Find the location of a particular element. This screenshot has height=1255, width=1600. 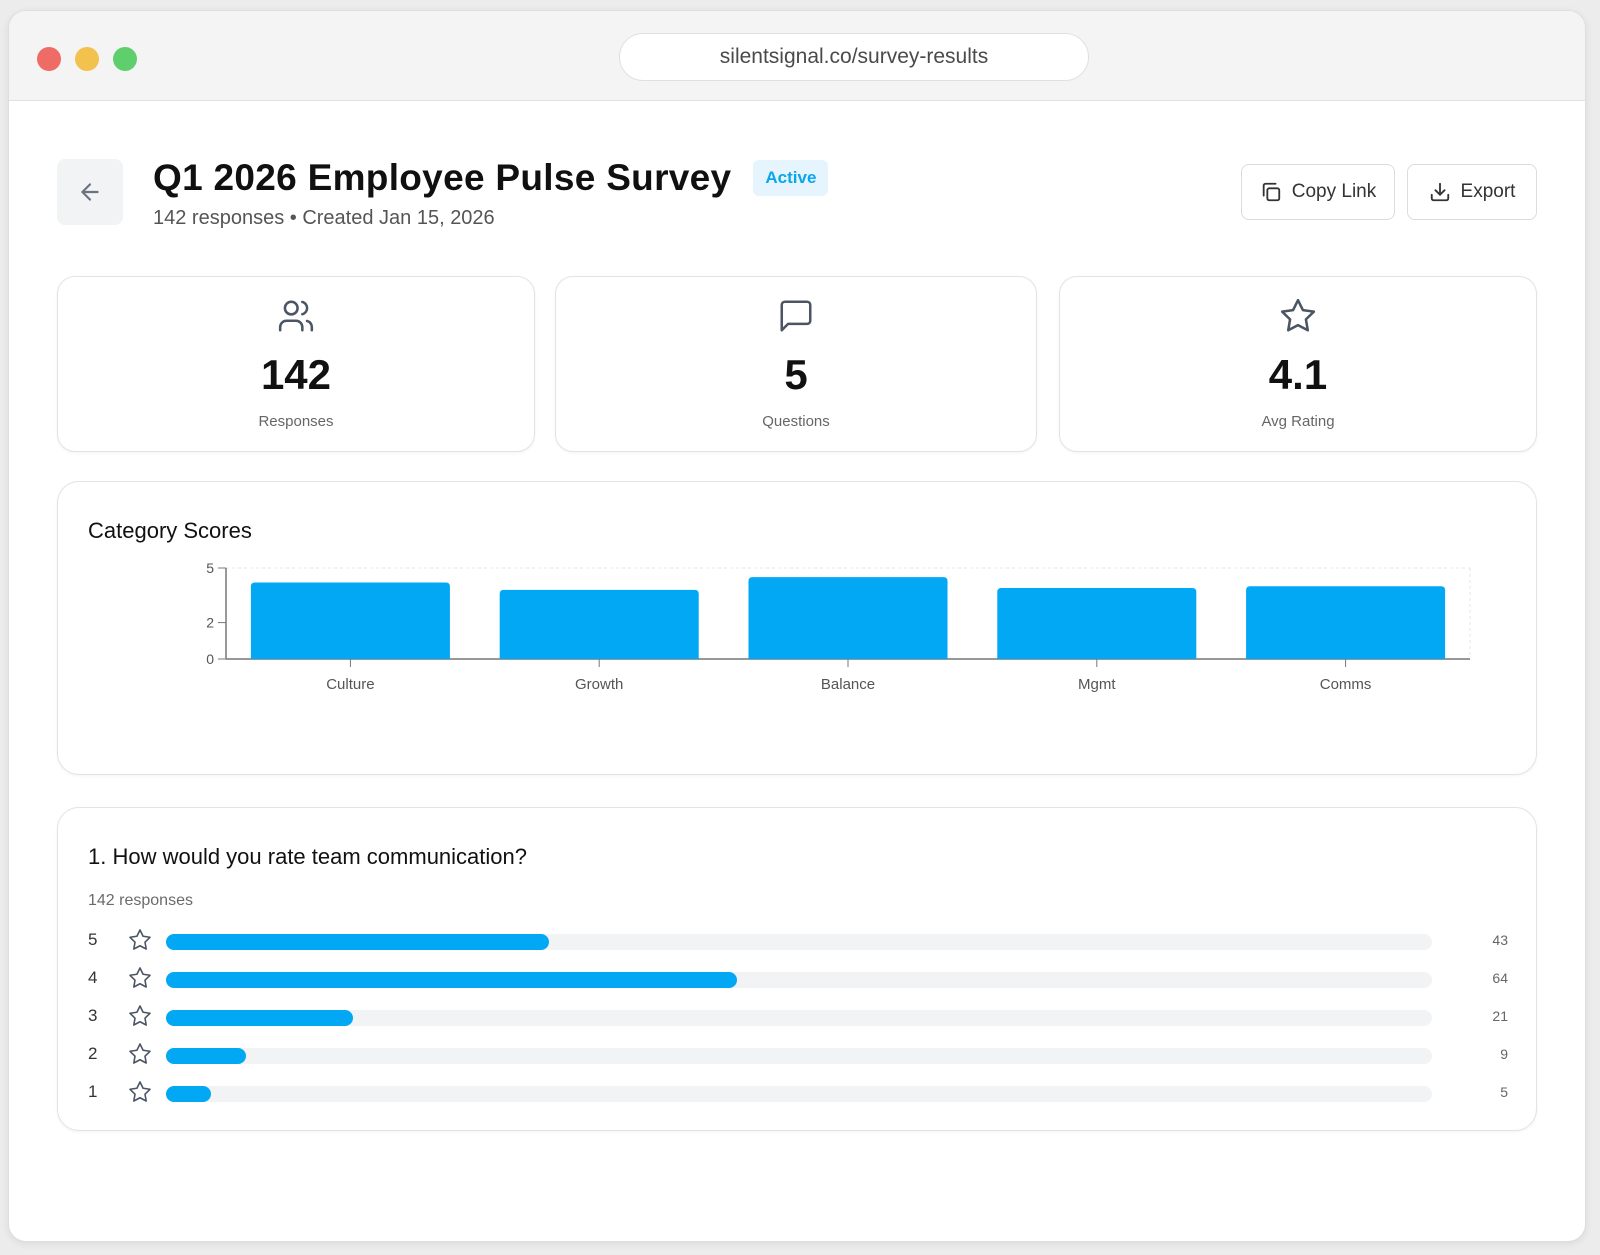

stat-value: 142 is located at coordinates (296, 374).